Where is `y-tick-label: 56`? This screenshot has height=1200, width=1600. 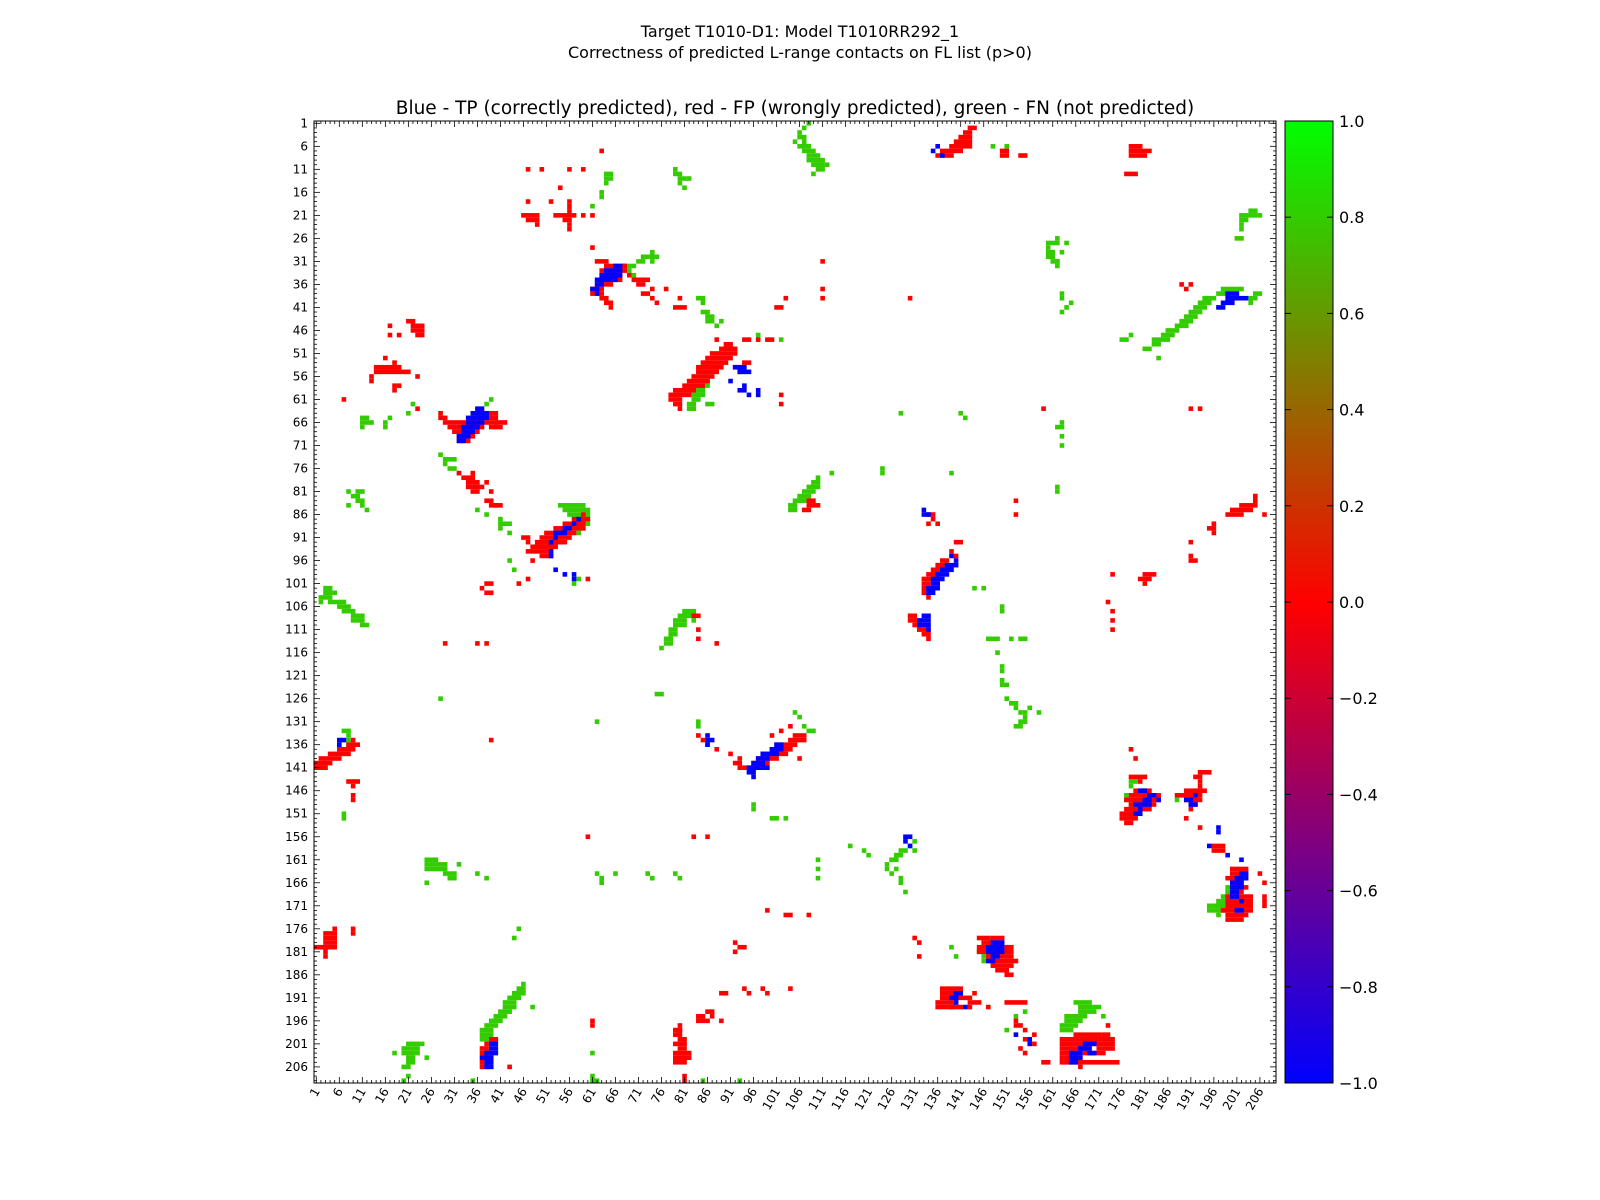
y-tick-label: 56 is located at coordinates (300, 376).